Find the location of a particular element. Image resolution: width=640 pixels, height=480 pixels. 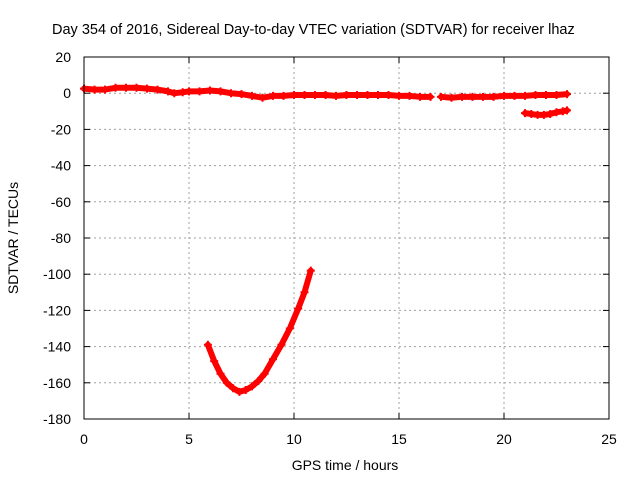

y-tick-label: -160 is located at coordinates (57, 383).